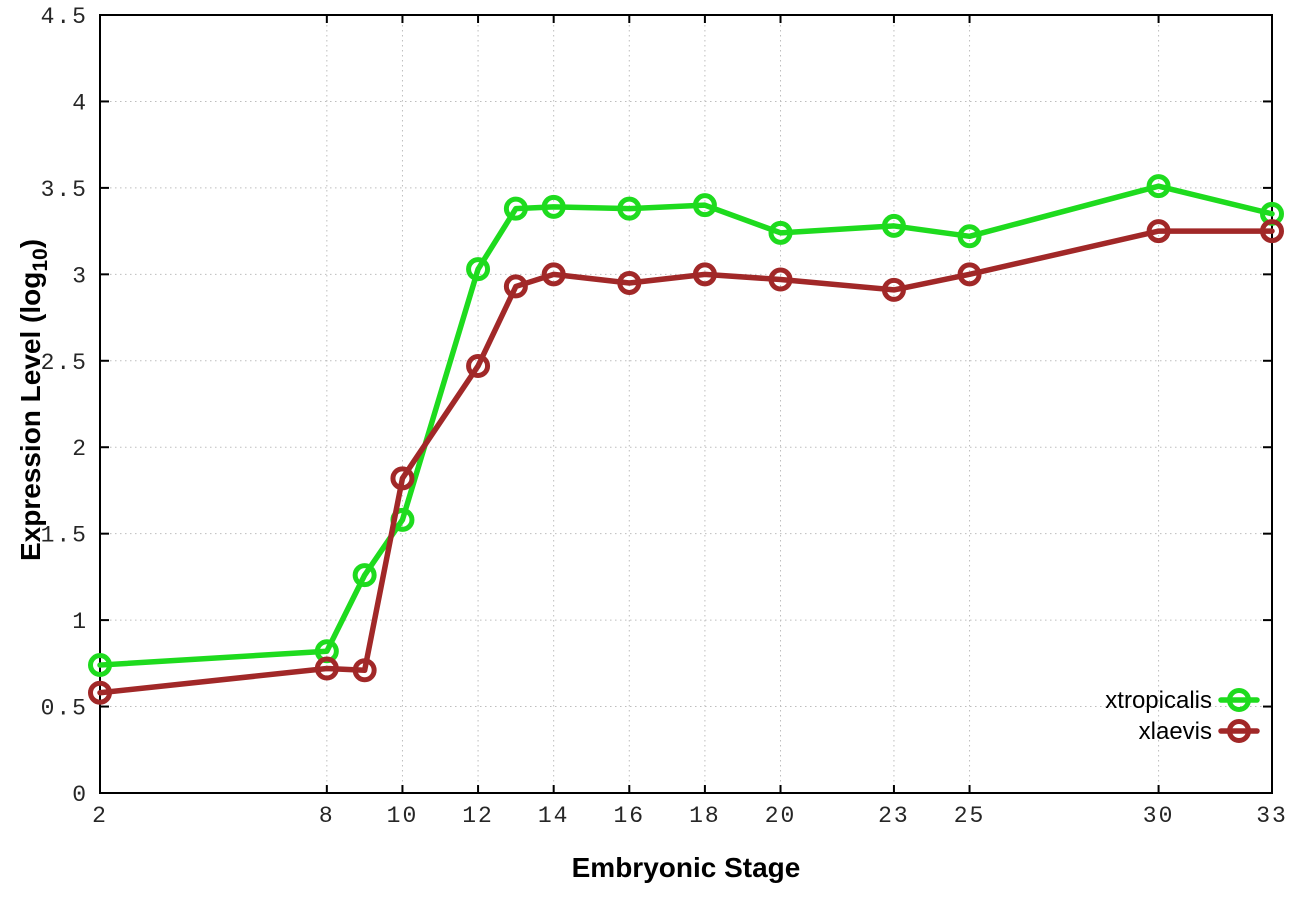  Describe the element at coordinates (100, 816) in the screenshot. I see `x-tick-label: 2` at that location.